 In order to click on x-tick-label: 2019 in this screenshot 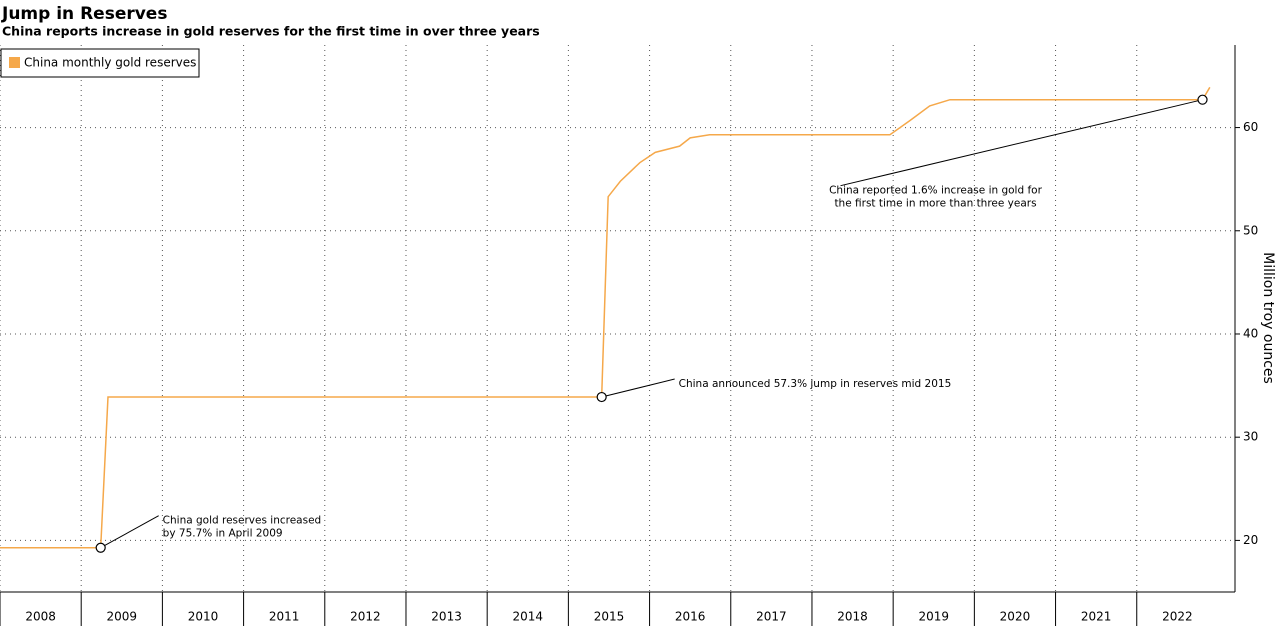, I will do `click(933, 617)`.